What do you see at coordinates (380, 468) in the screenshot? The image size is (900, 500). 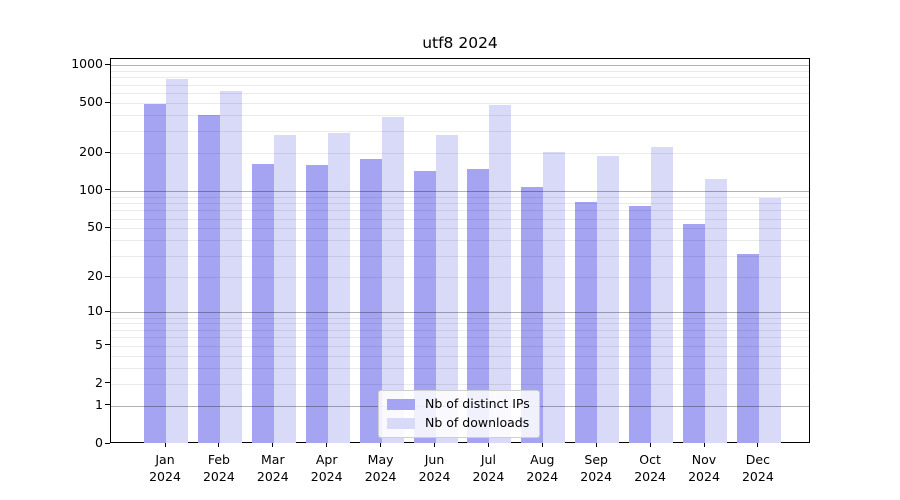 I see `x-tick-label: May 2024` at bounding box center [380, 468].